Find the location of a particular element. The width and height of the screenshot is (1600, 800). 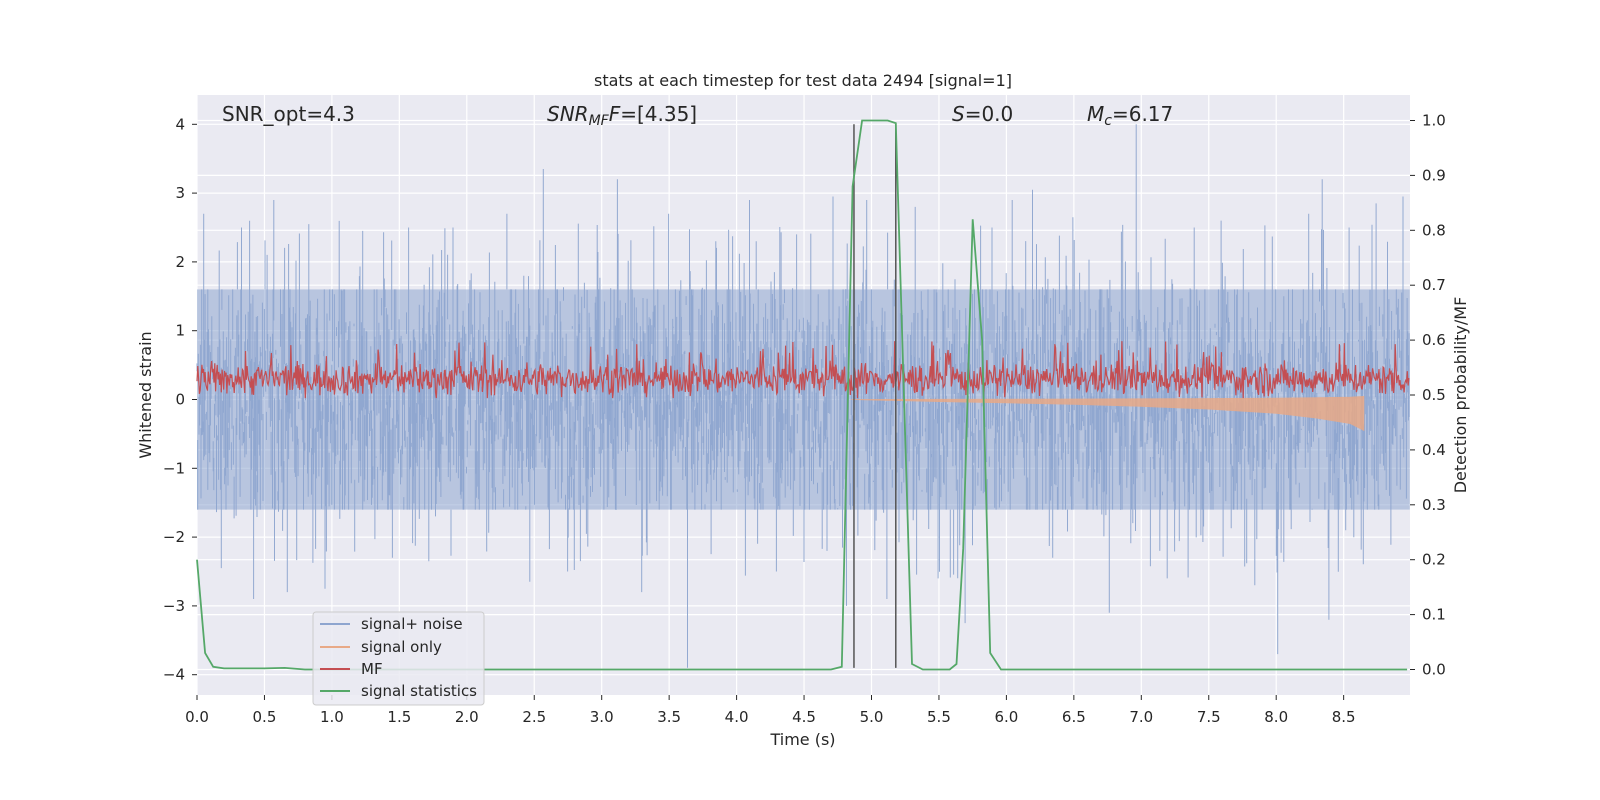

x-tick-label-7: 3.5 is located at coordinates (669, 717).